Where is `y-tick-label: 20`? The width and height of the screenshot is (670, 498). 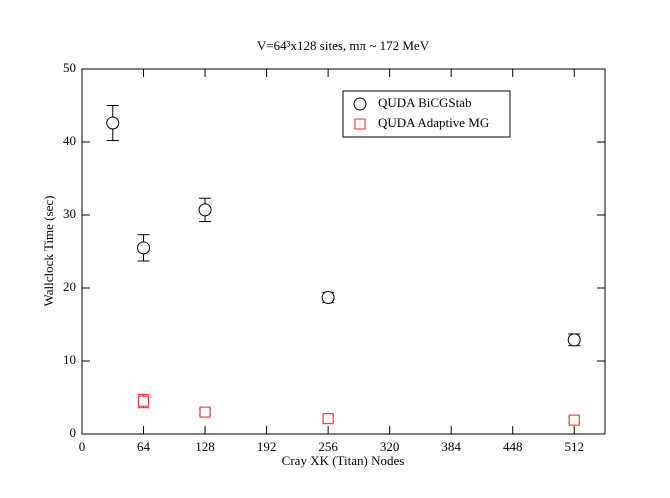
y-tick-label: 20 is located at coordinates (69, 286).